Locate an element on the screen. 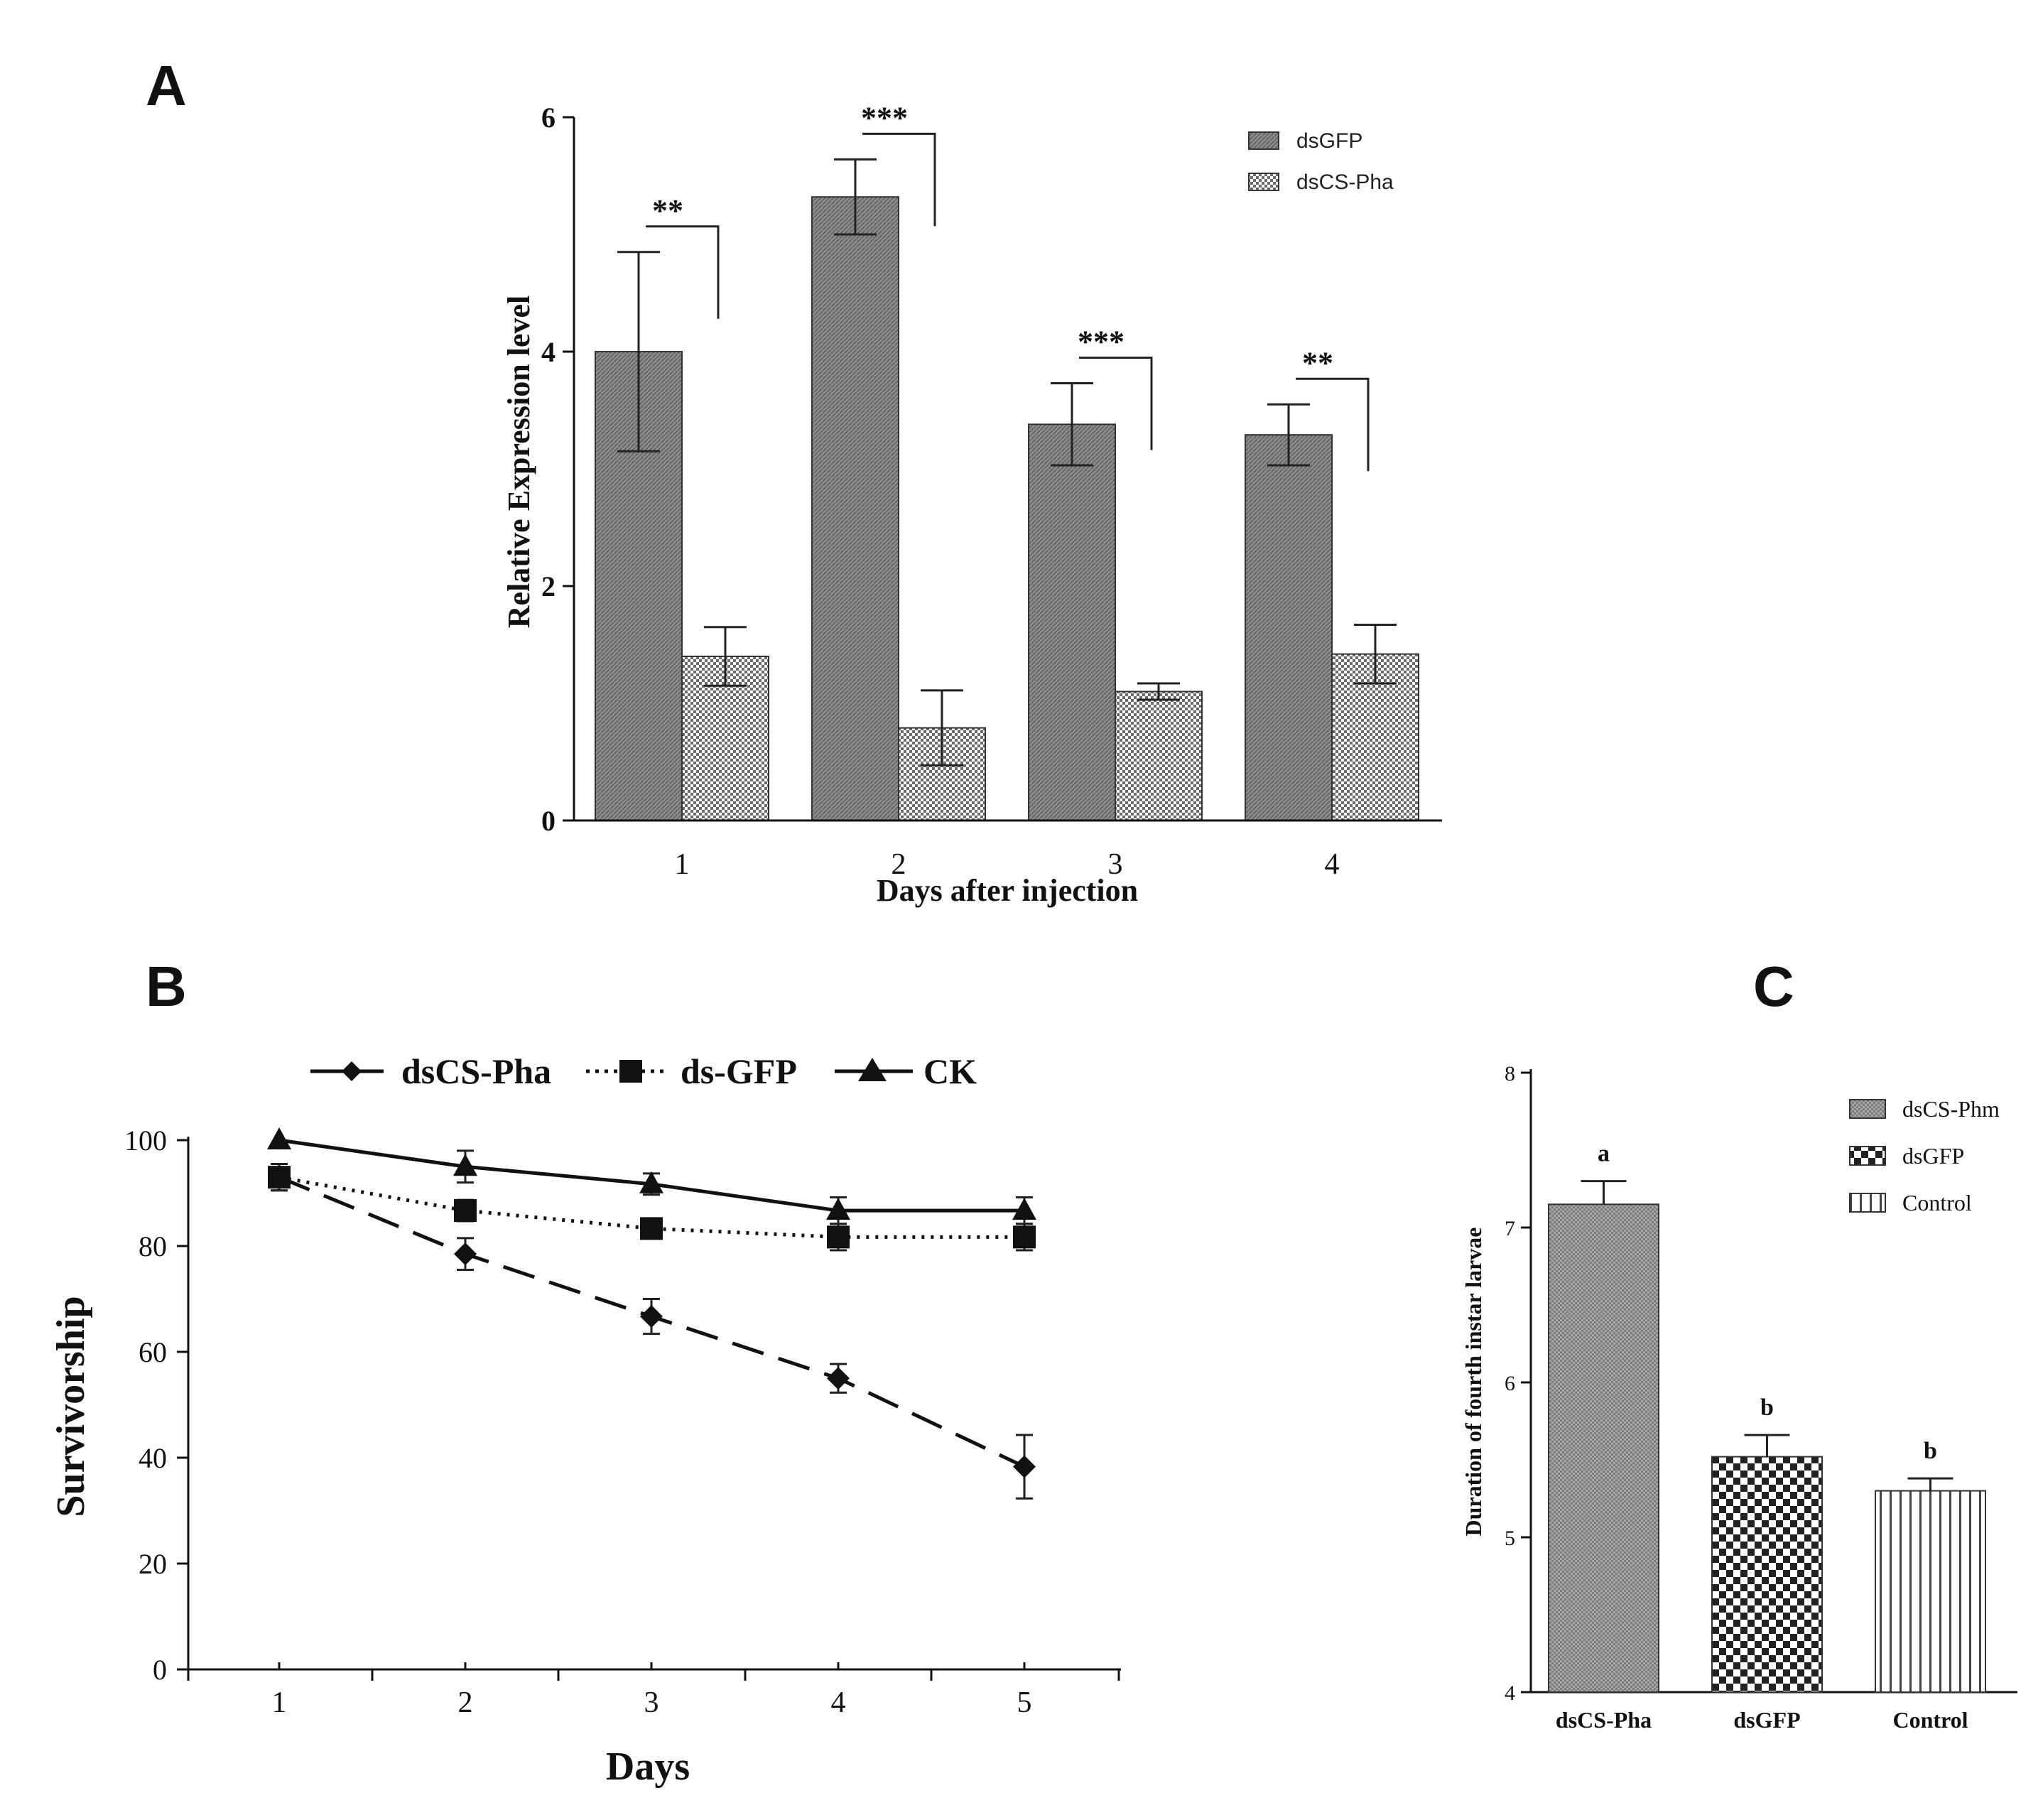 The height and width of the screenshot is (1820, 2043). panel-a-y-tick-label: 6 is located at coordinates (548, 118).